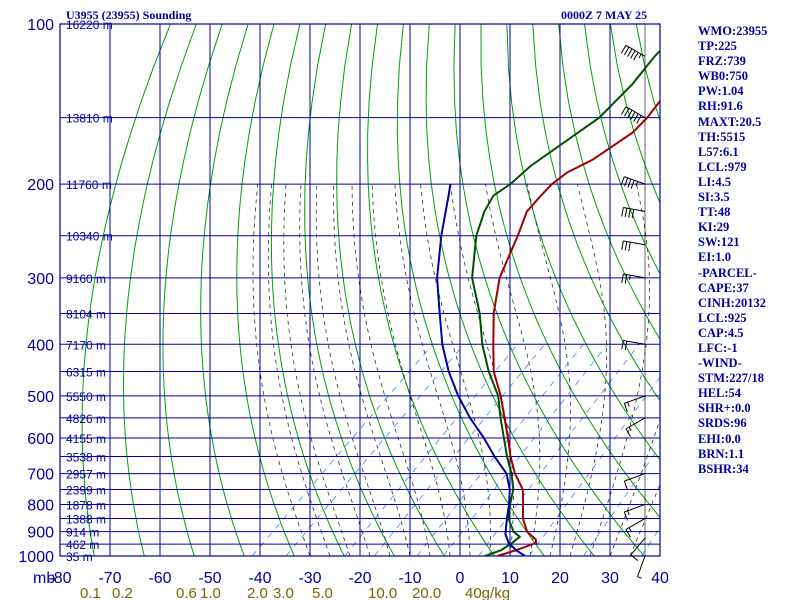 This screenshot has height=600, width=800. I want to click on height-label: 5550 m, so click(86, 397).